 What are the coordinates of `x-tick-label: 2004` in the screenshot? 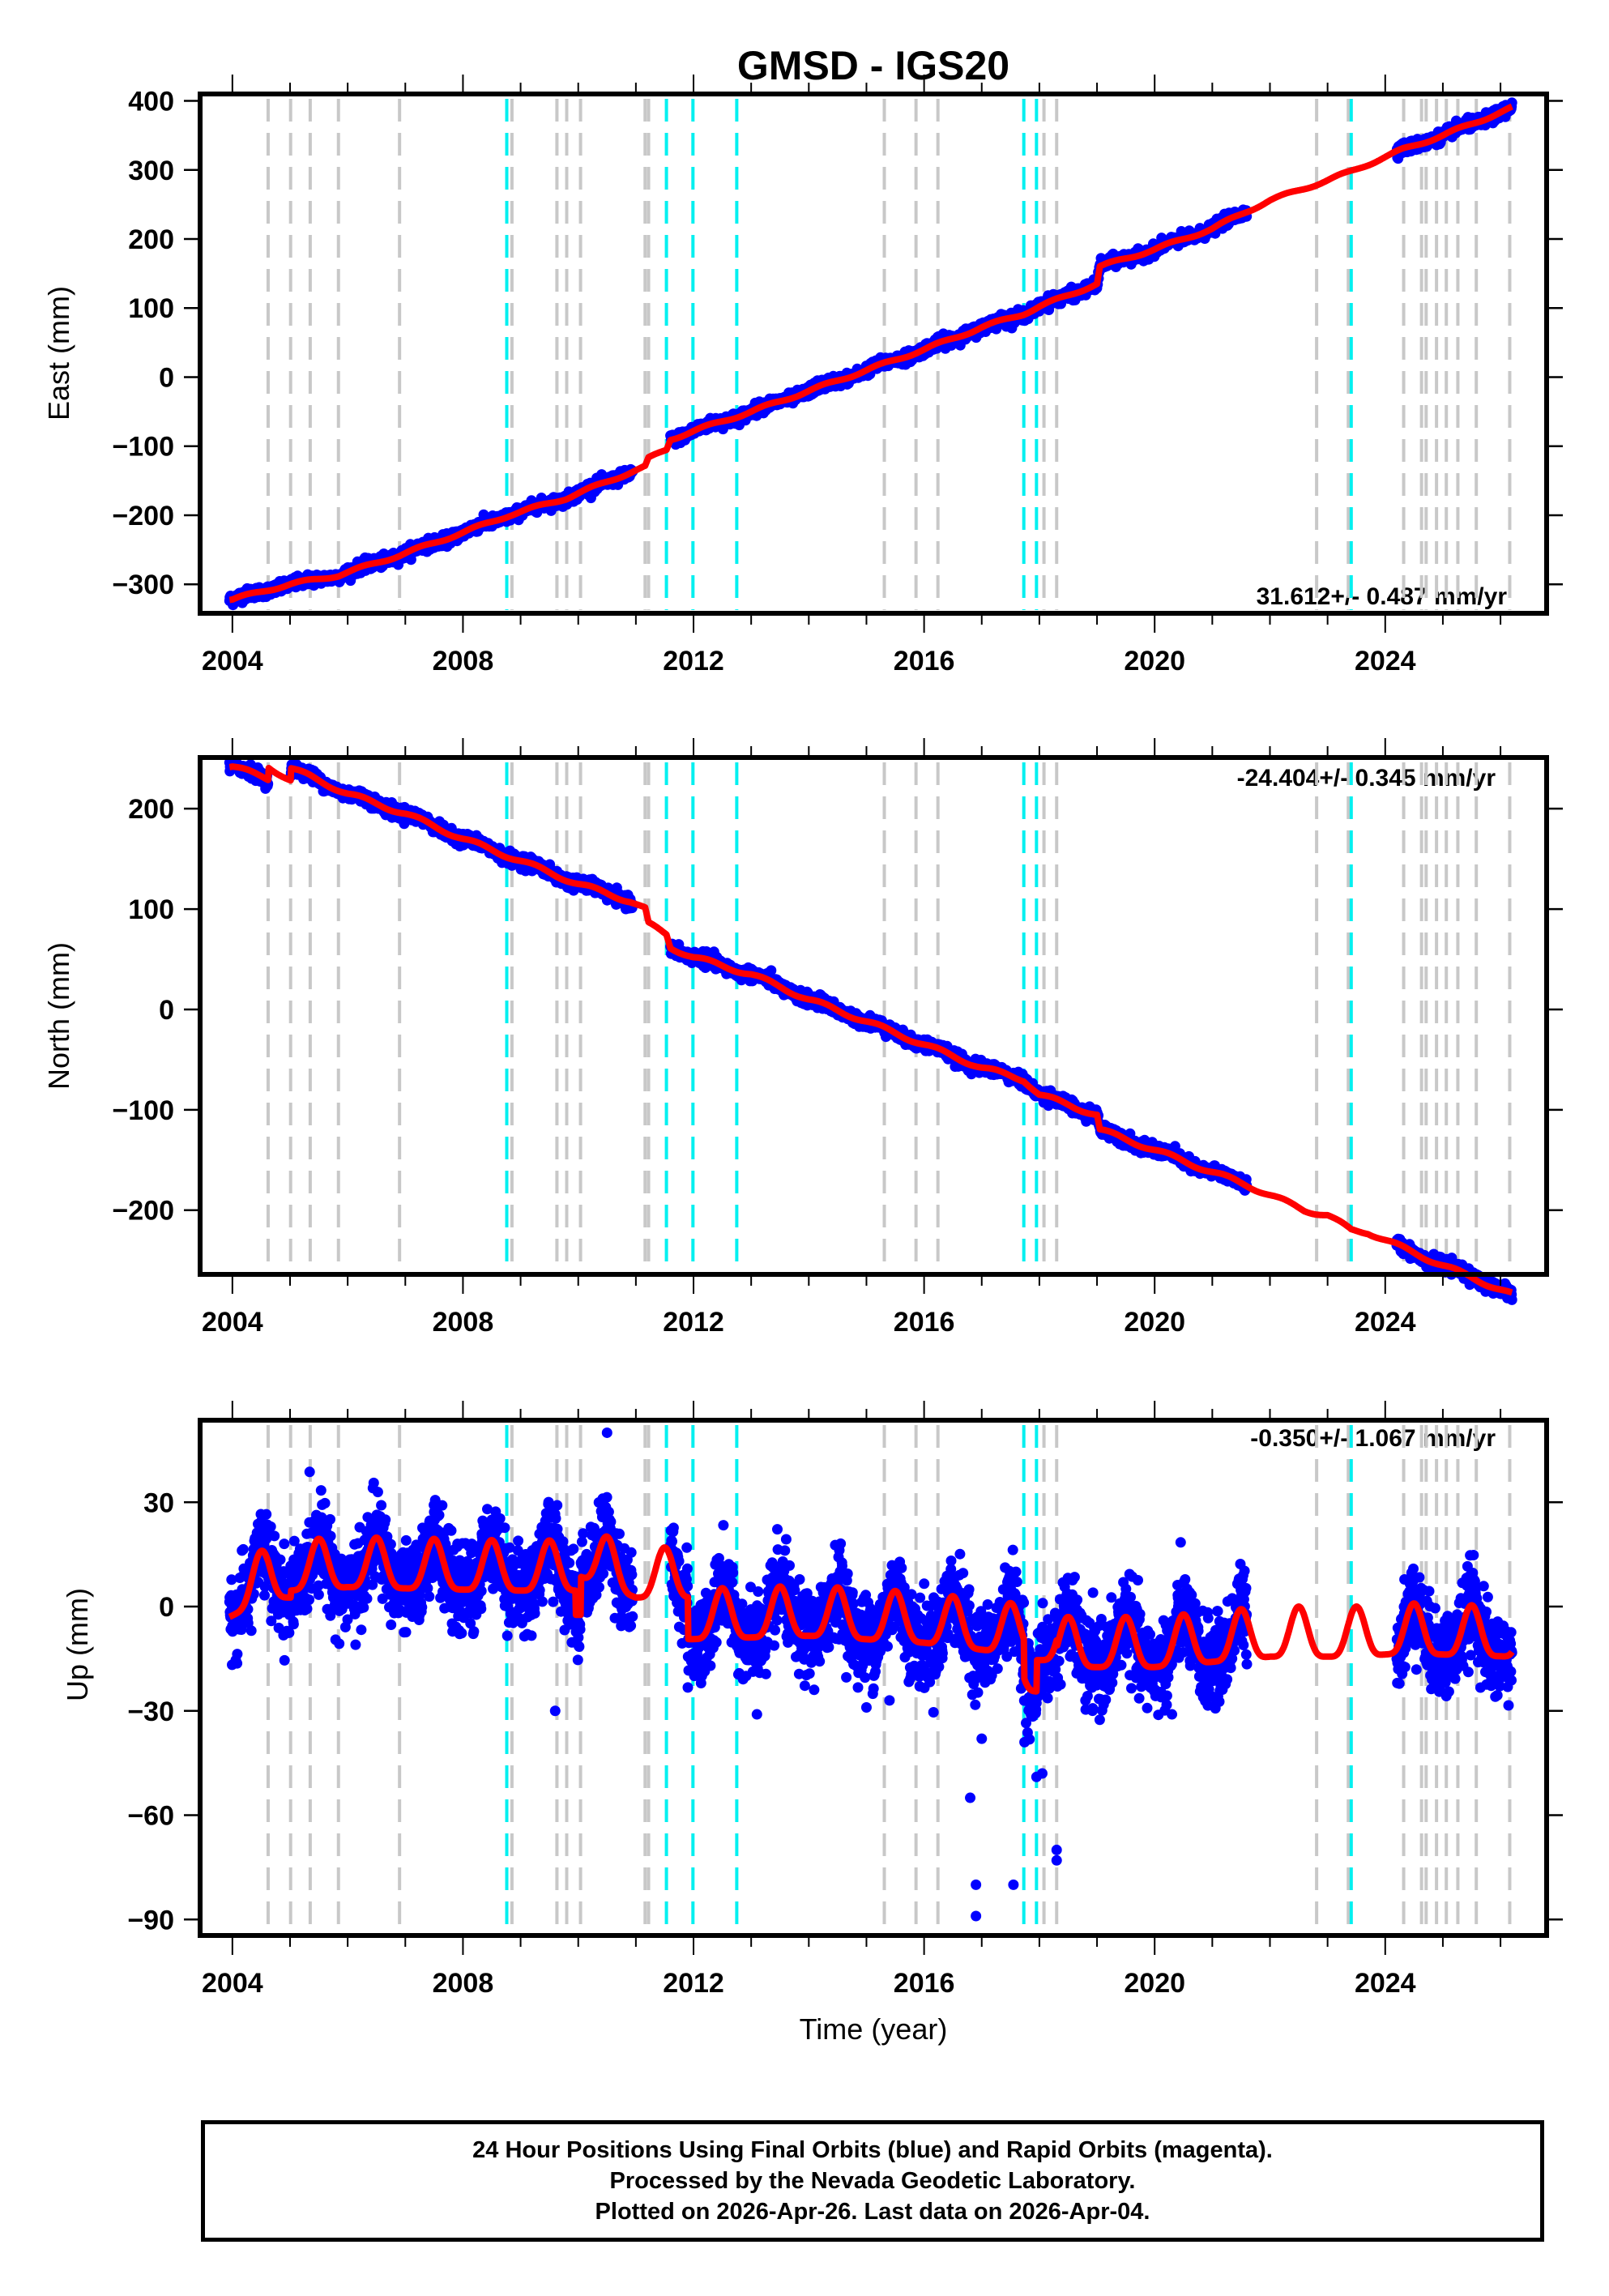 It's located at (232, 661).